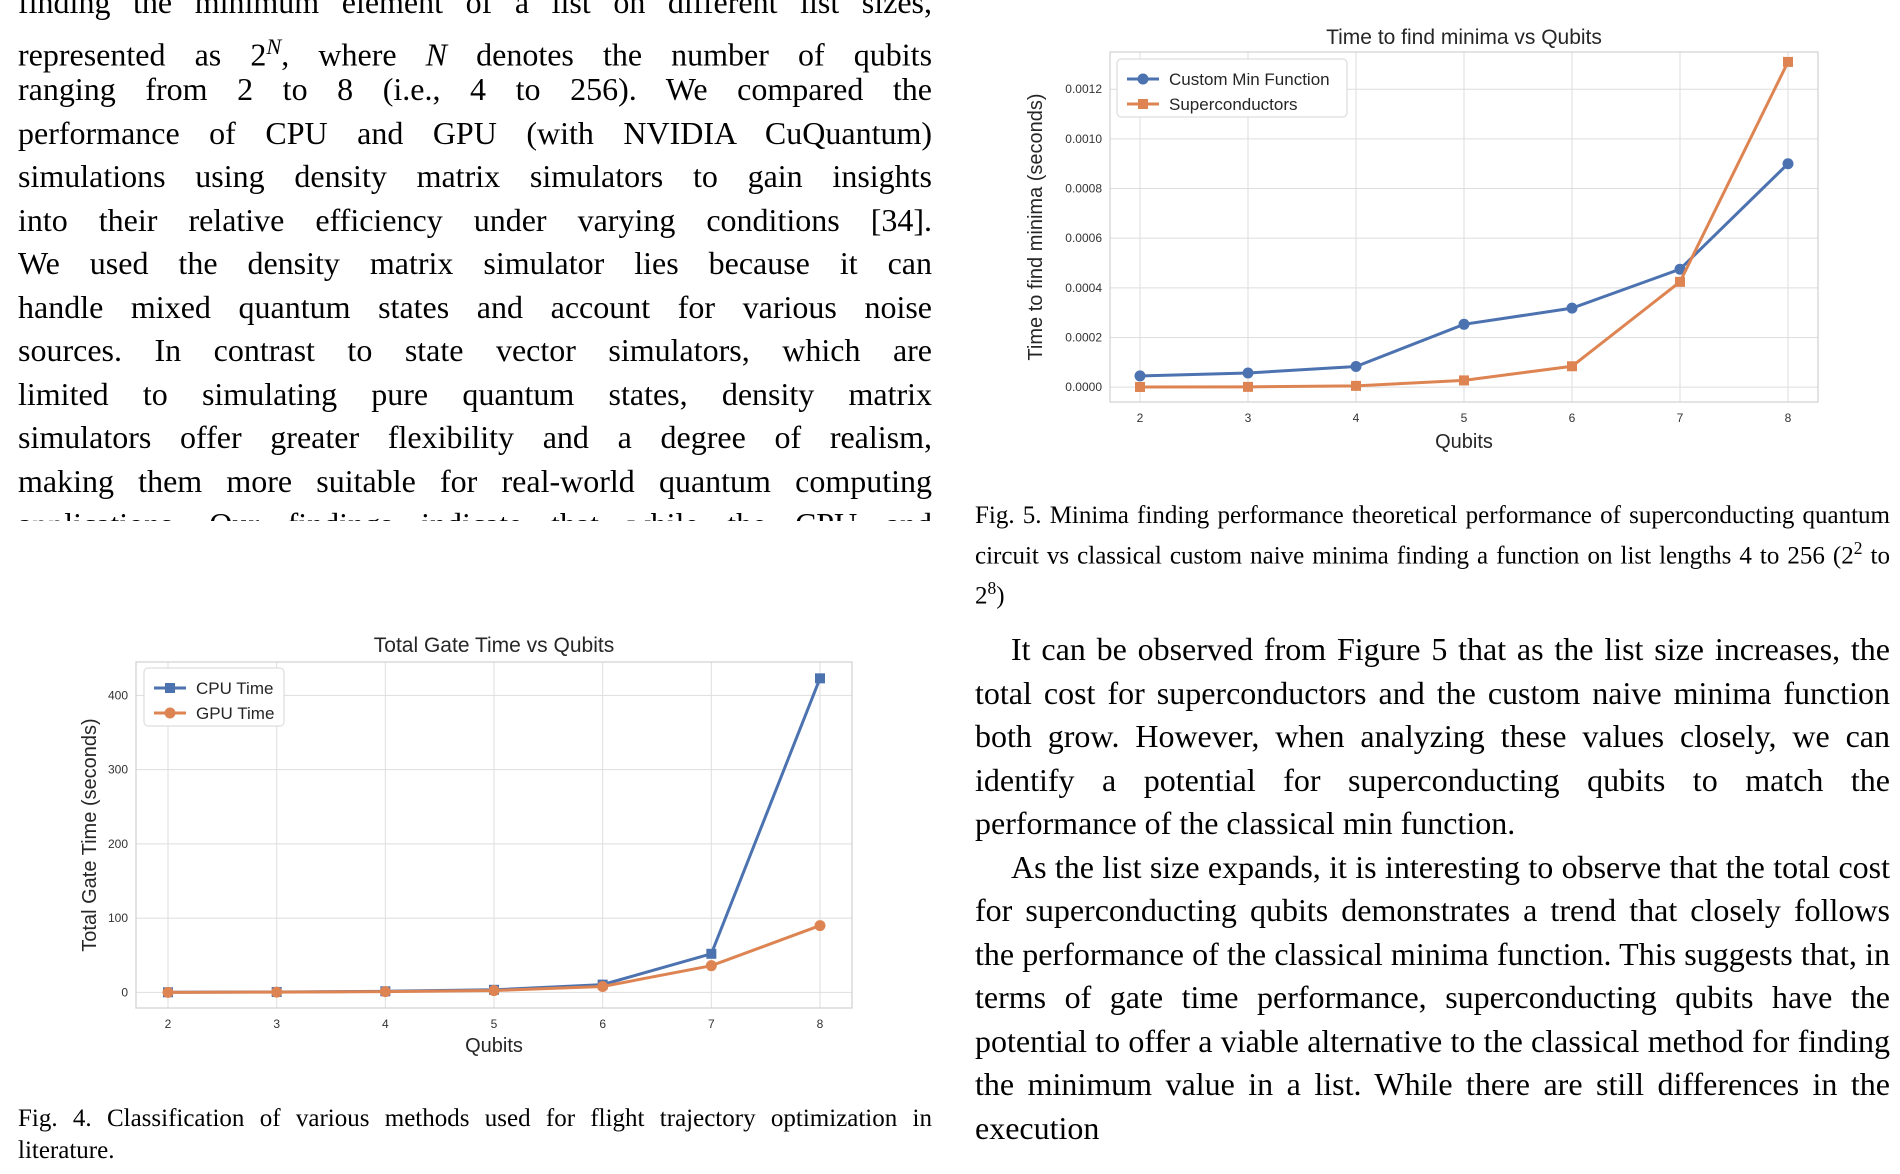 The height and width of the screenshot is (1174, 1900). I want to click on y-axis-label: Time to find minima (seconds), so click(1036, 226).